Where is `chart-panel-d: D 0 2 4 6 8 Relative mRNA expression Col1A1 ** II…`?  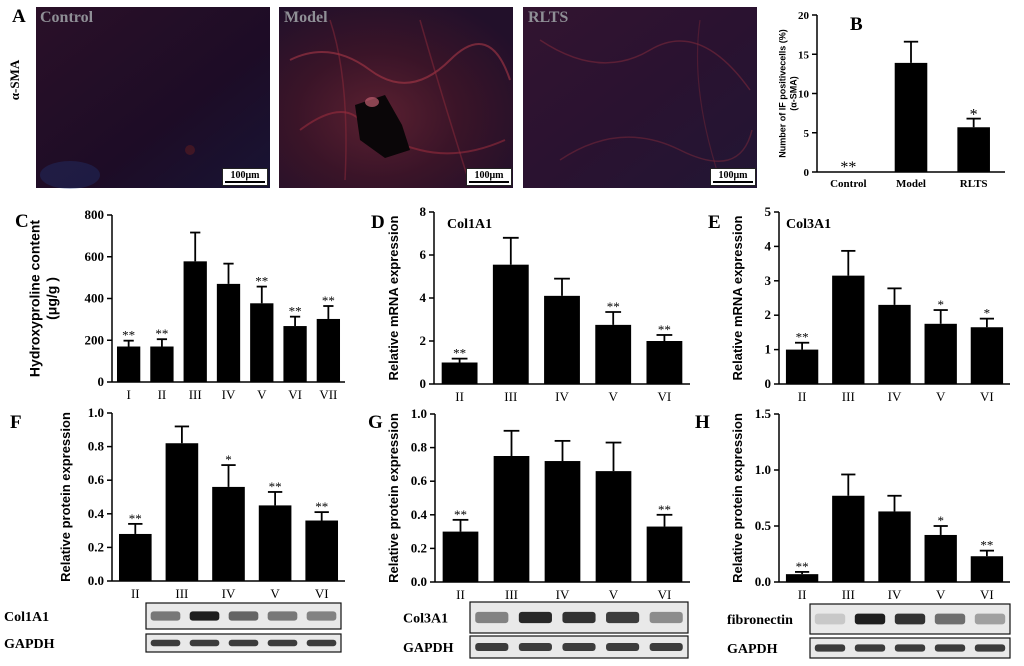
chart-panel-d: D 0 2 4 6 8 Relative mRNA expression Col1A1 ** II… is located at coordinates (530, 304).